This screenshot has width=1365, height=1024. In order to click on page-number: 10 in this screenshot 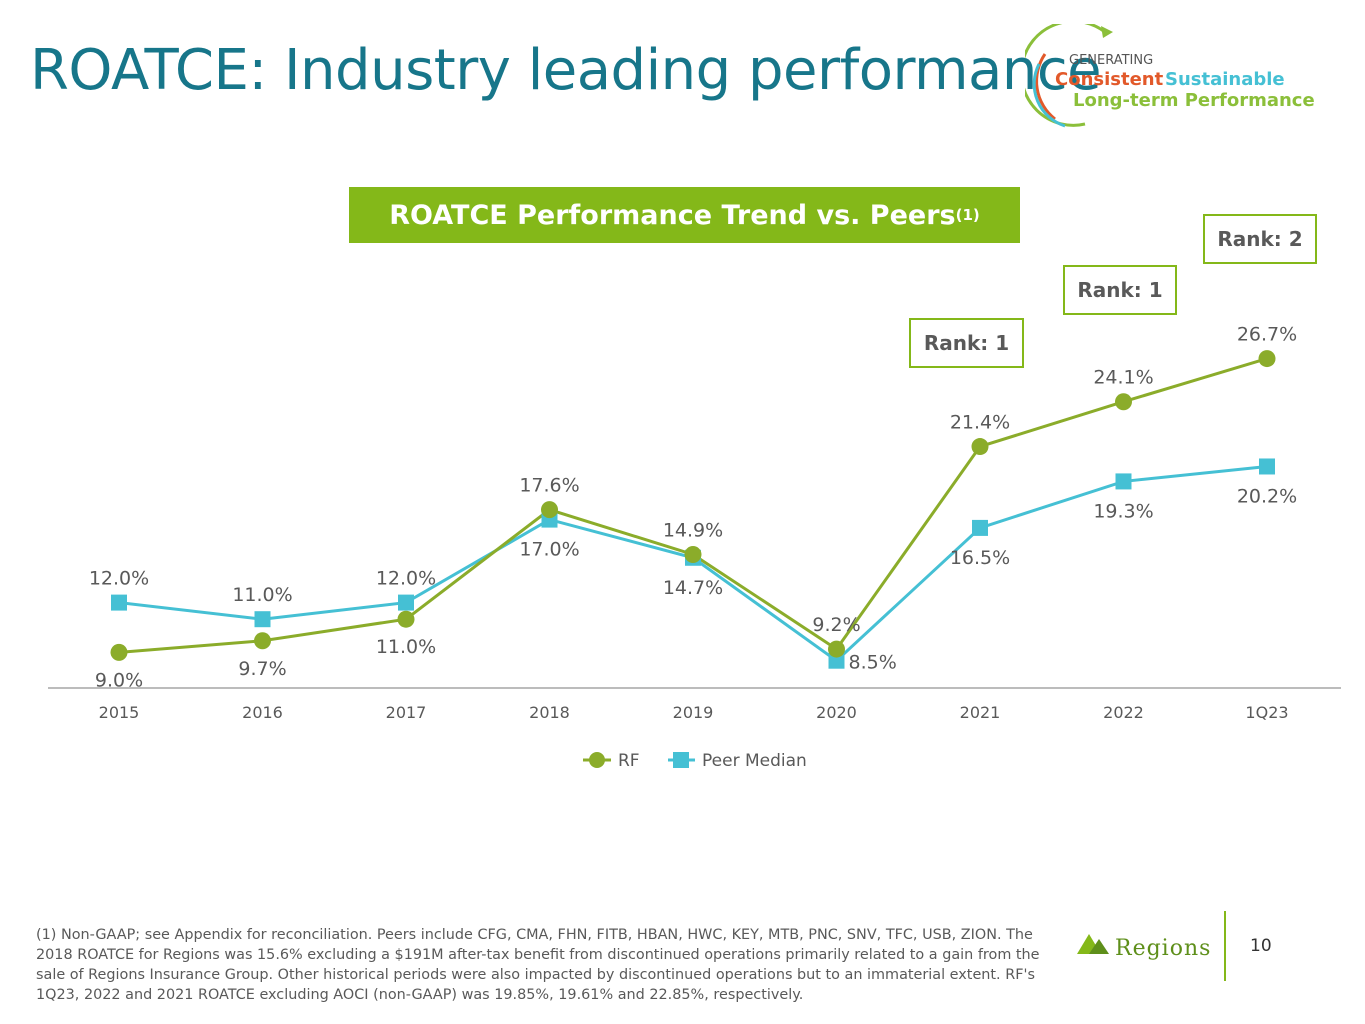, I will do `click(1261, 946)`.